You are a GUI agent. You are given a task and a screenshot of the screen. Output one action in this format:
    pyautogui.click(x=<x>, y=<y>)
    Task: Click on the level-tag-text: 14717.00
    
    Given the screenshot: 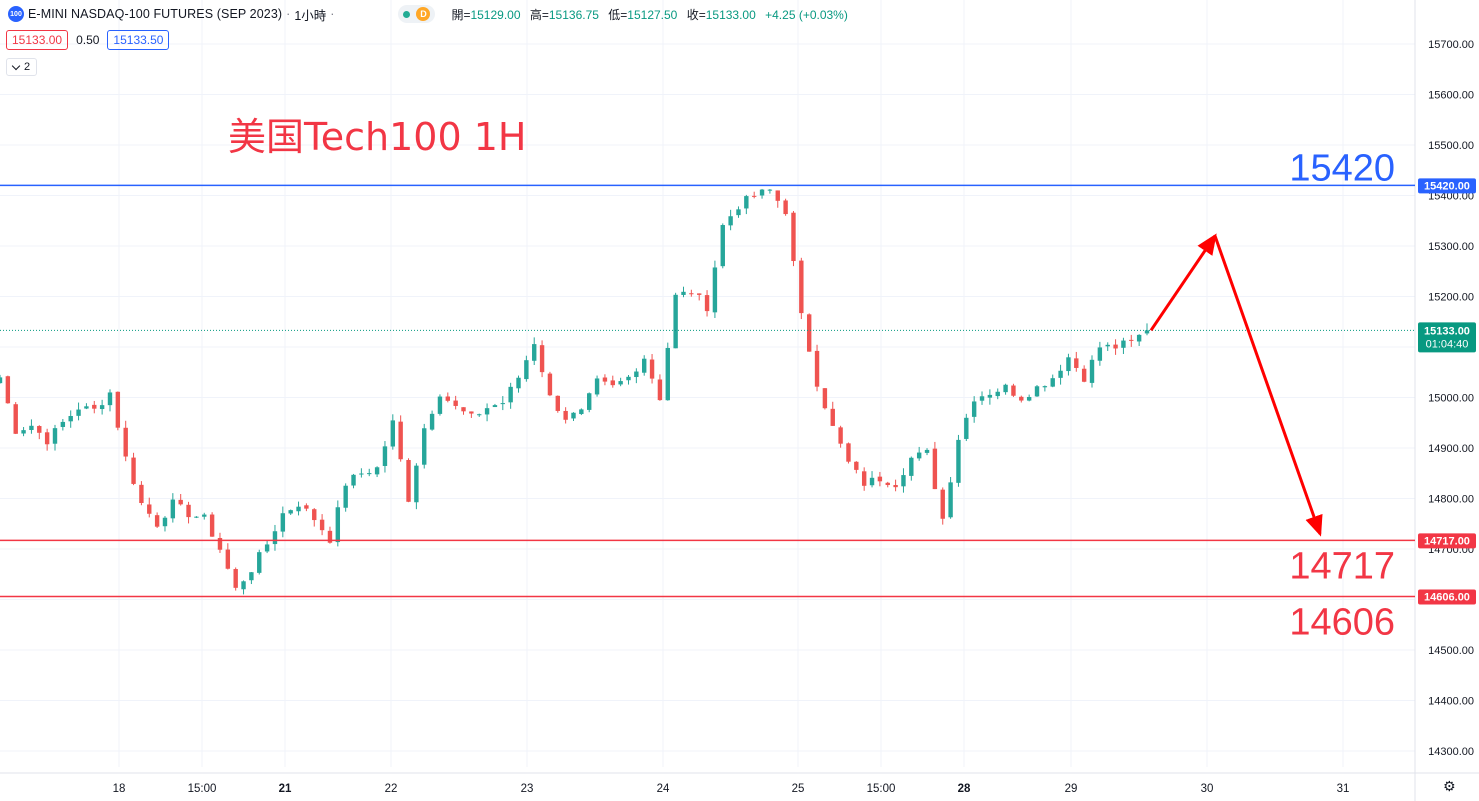 What is the action you would take?
    pyautogui.click(x=1447, y=541)
    